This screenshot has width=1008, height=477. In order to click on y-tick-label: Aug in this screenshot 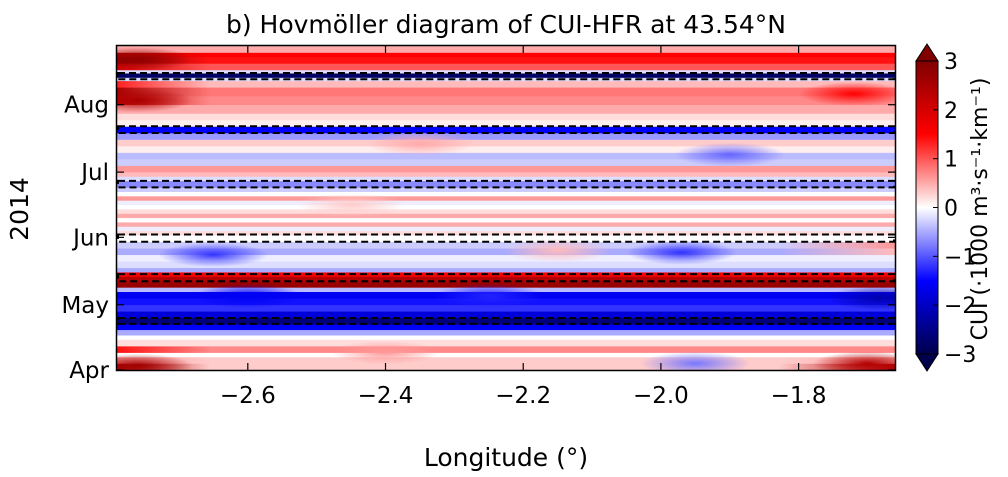, I will do `click(86, 106)`.